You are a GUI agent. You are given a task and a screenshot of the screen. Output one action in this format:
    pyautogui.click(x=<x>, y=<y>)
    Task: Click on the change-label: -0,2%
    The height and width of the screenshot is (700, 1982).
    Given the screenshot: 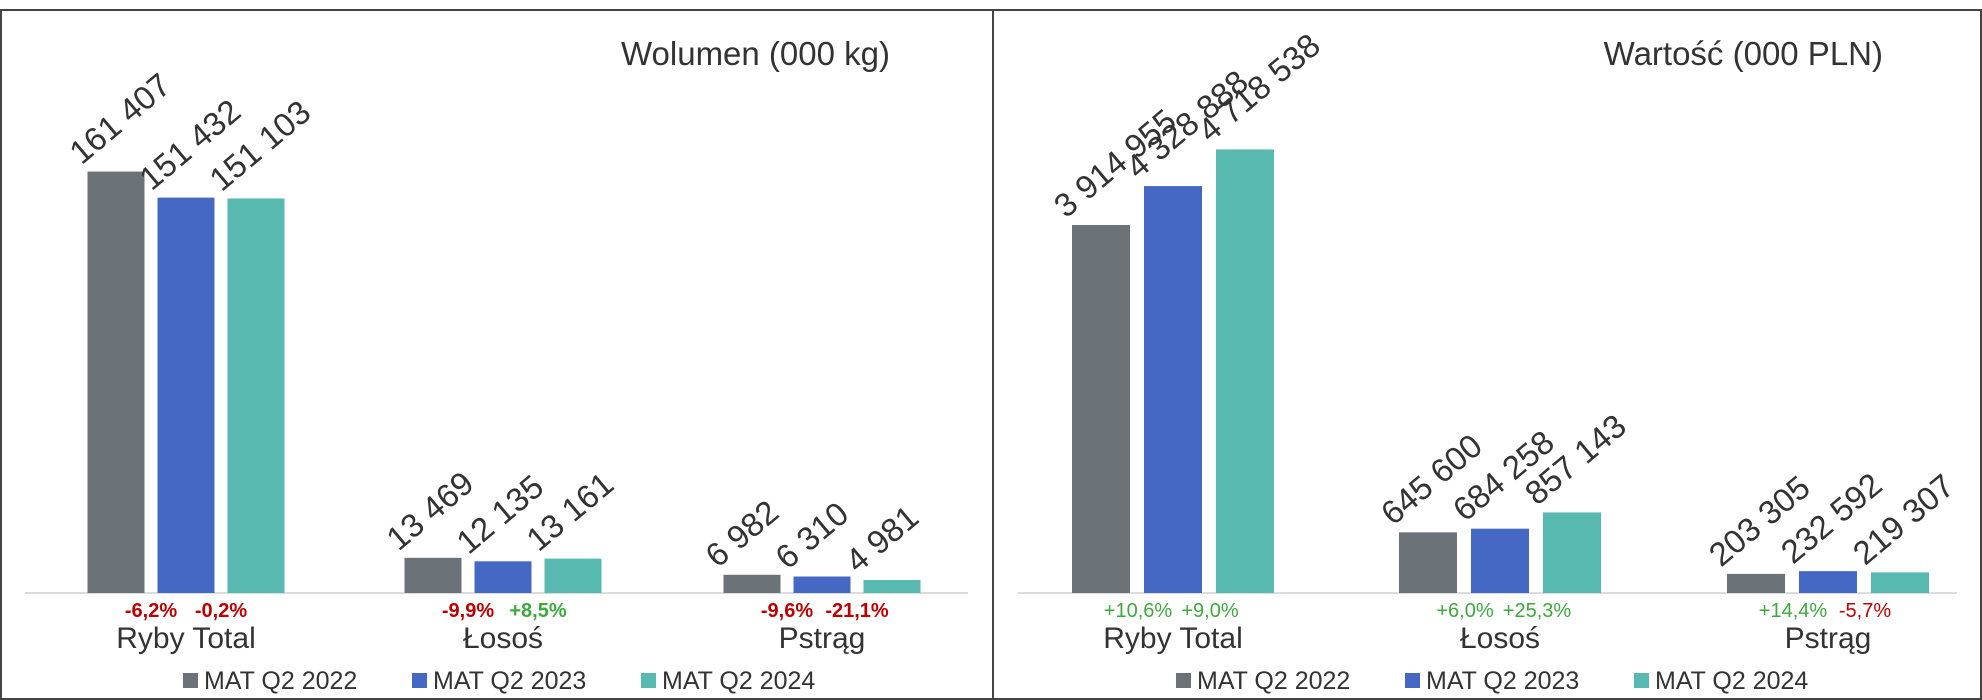 What is the action you would take?
    pyautogui.click(x=221, y=611)
    